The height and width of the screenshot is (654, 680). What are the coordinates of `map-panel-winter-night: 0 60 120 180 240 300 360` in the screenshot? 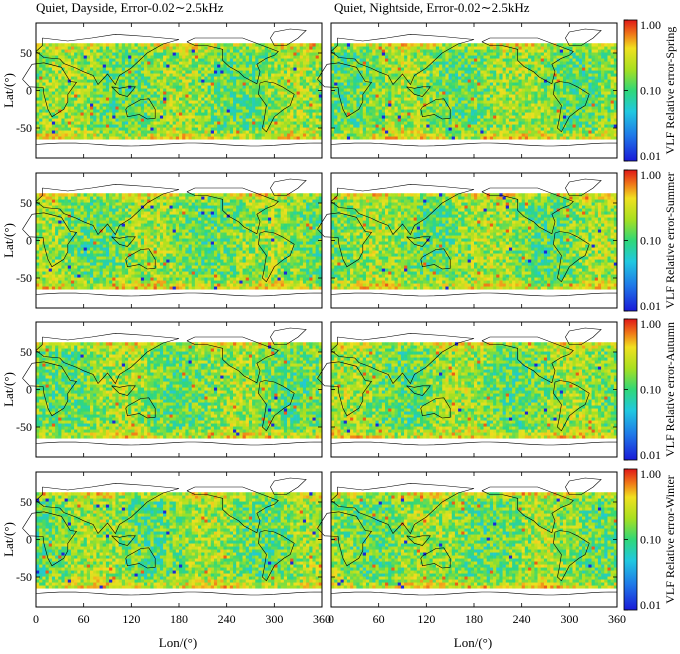 It's located at (471, 548).